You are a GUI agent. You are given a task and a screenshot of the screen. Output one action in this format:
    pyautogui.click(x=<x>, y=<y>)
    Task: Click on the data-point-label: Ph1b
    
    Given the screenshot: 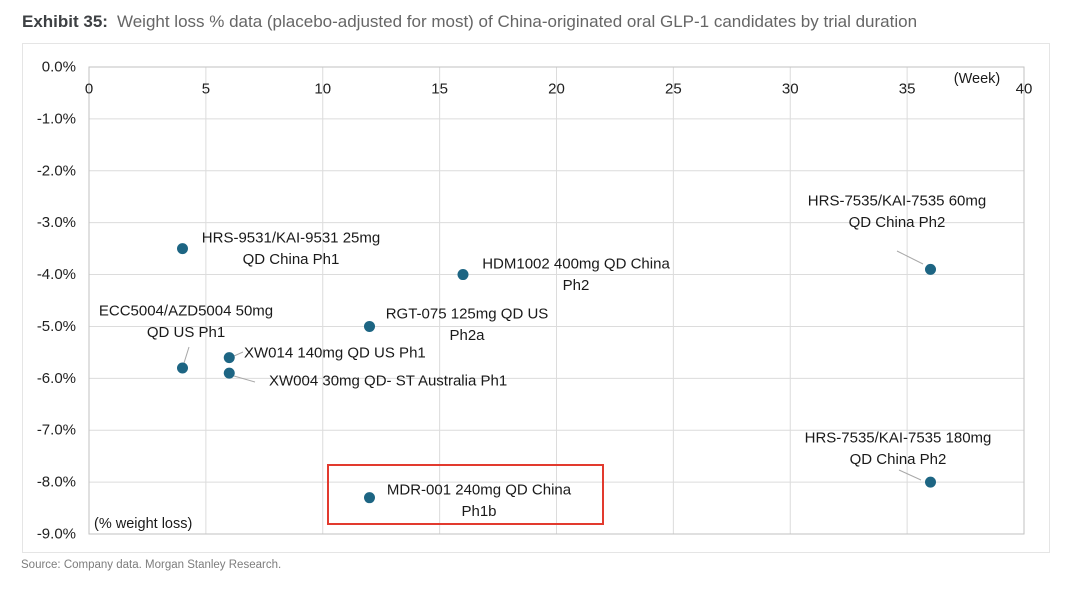 What is the action you would take?
    pyautogui.click(x=478, y=511)
    